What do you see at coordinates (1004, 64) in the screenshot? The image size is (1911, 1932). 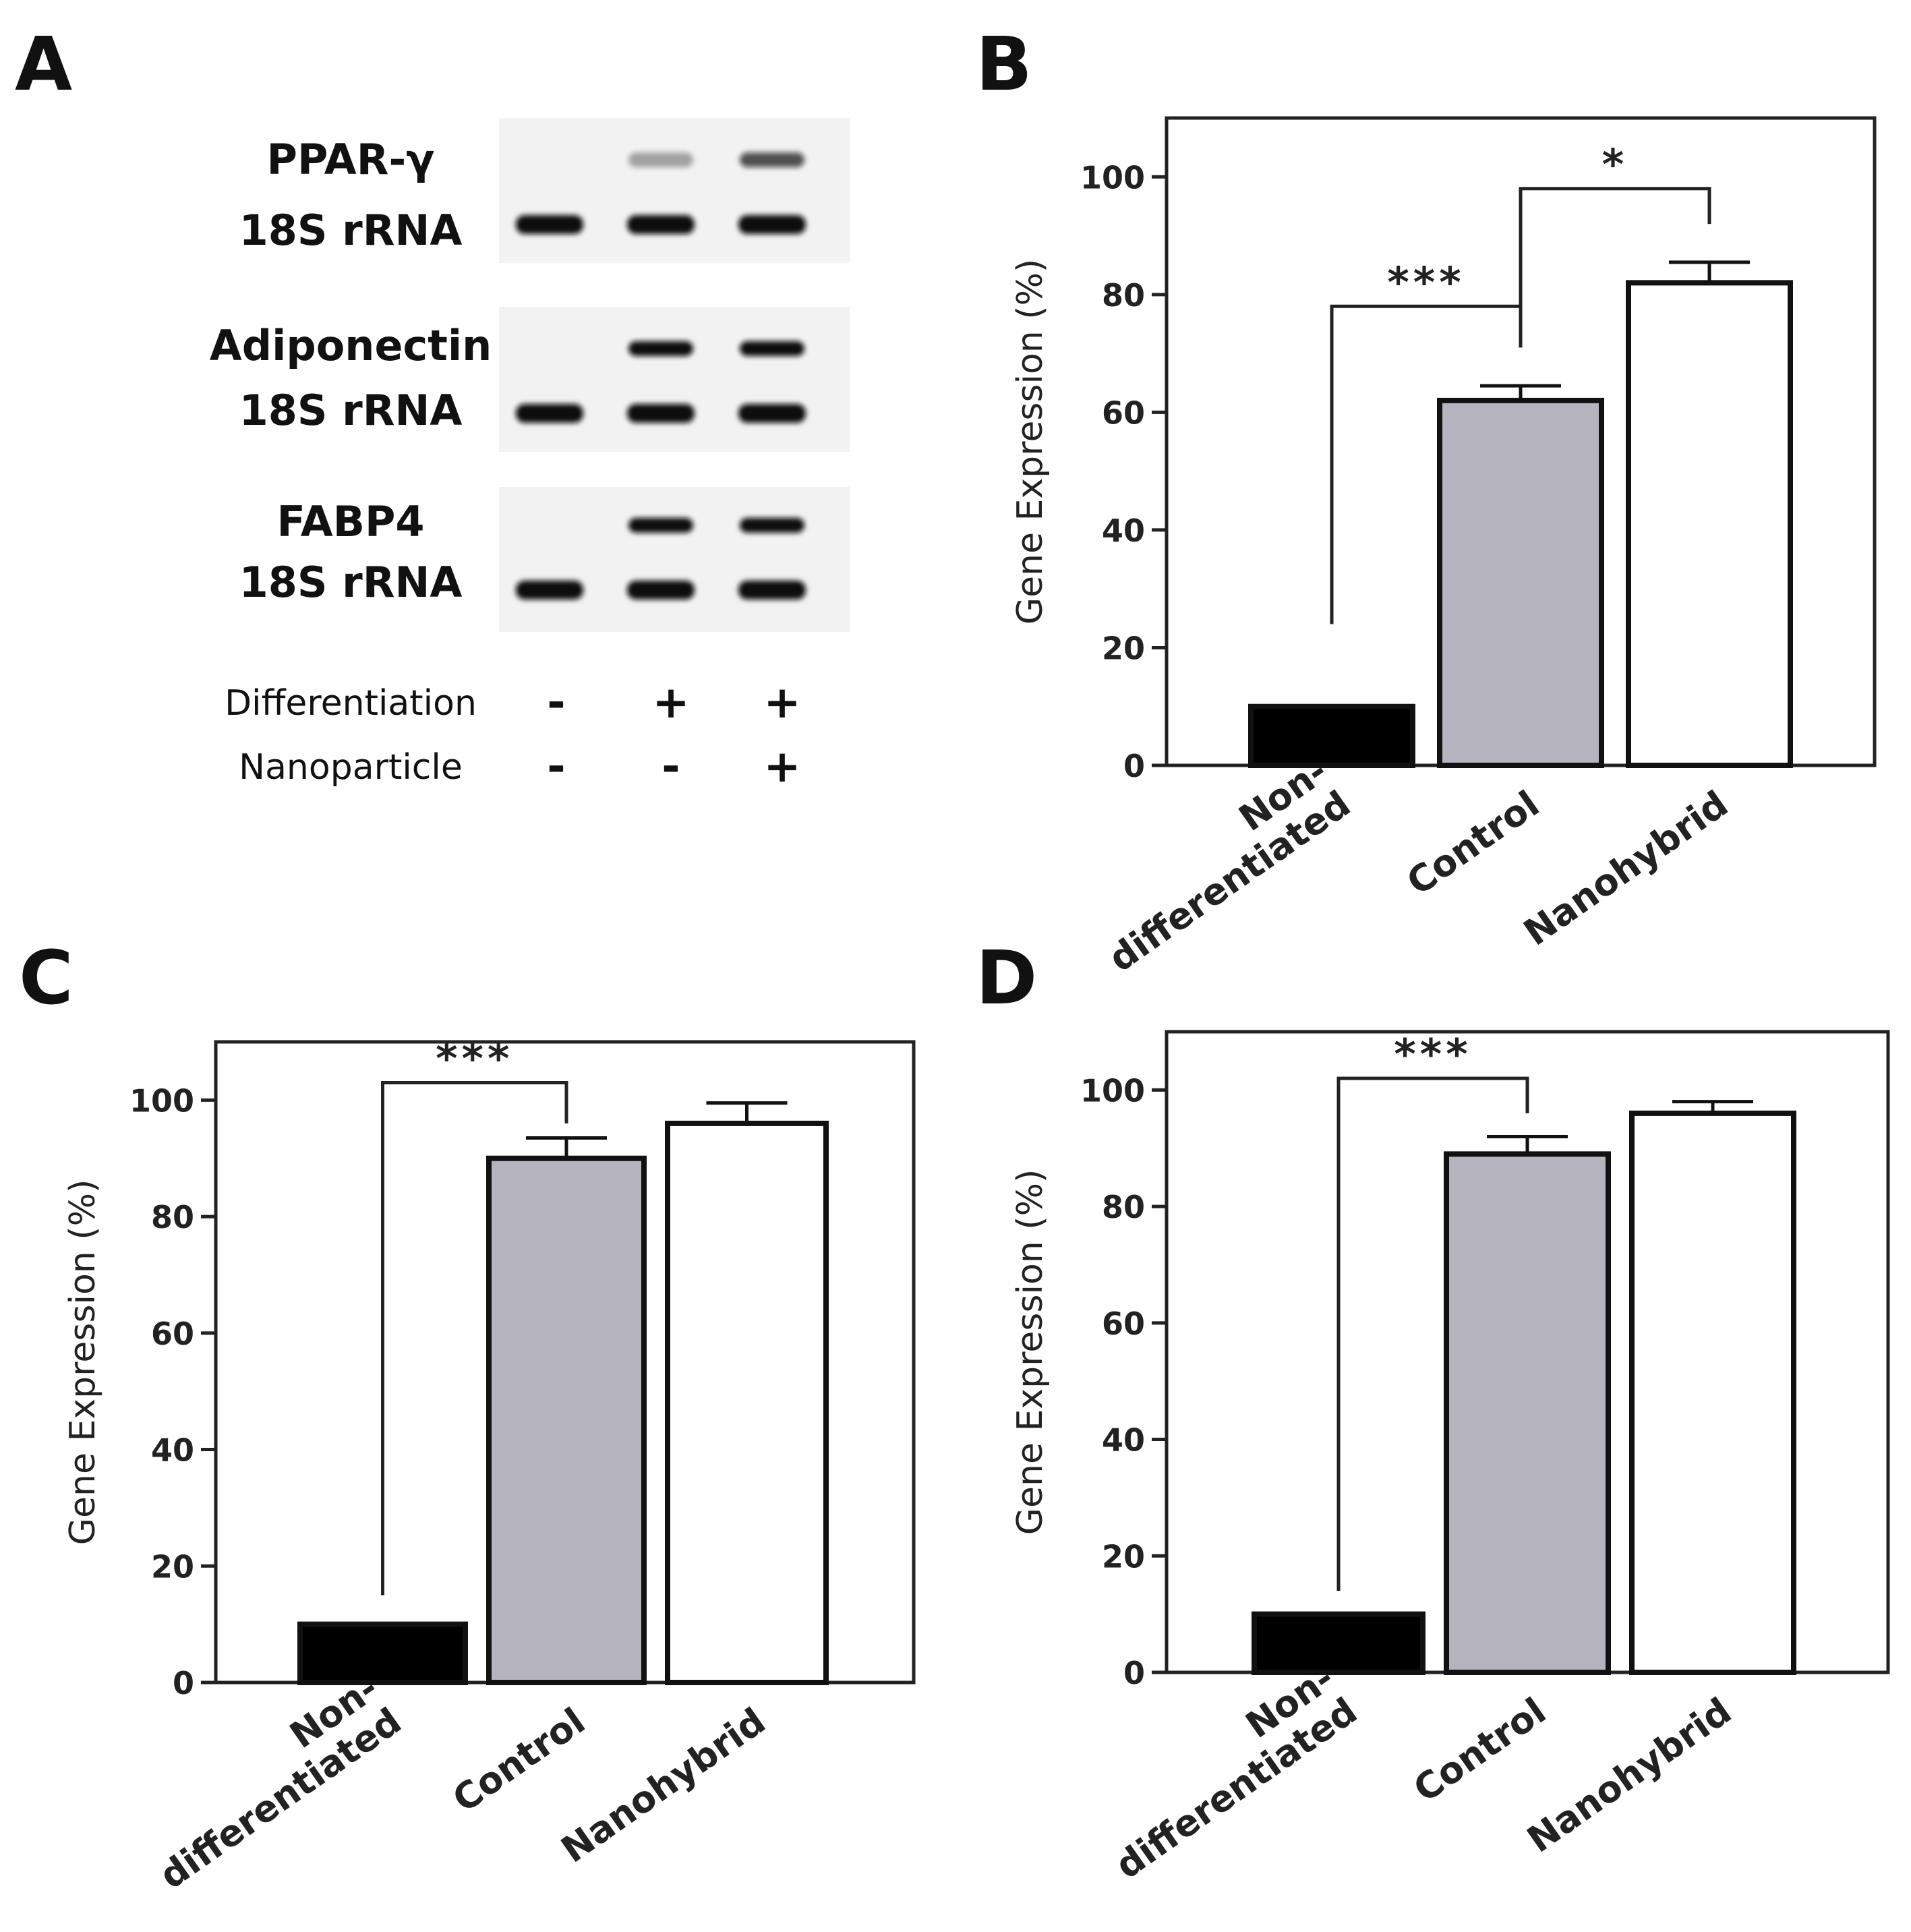 I see `panel-letter-b: B` at bounding box center [1004, 64].